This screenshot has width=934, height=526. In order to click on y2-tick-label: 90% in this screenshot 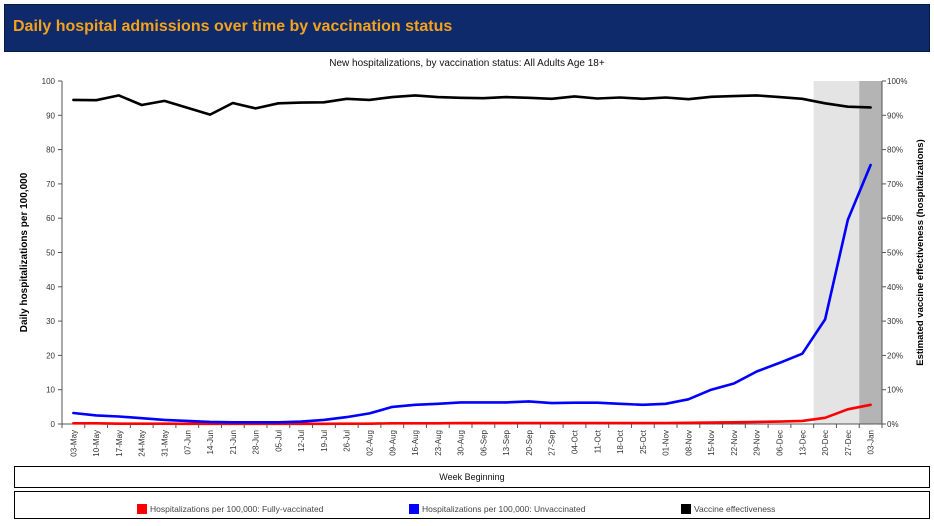, I will do `click(895, 115)`.